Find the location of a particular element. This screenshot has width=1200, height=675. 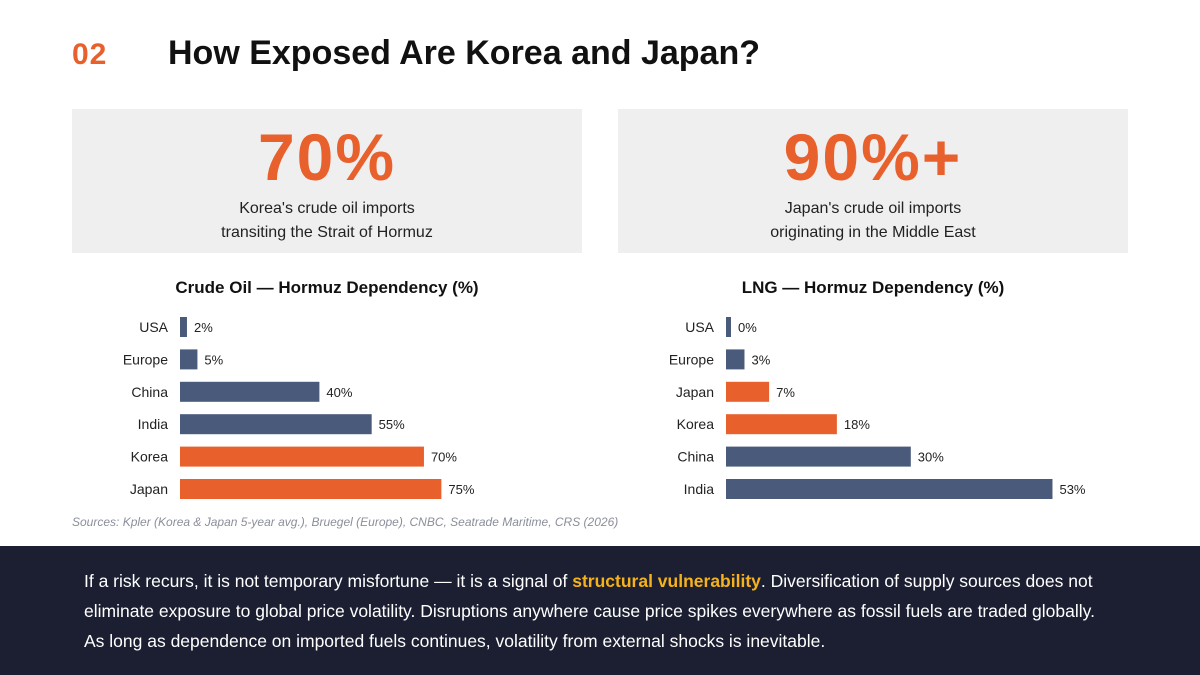

lng-value-label-korea: 18% is located at coordinates (857, 424).